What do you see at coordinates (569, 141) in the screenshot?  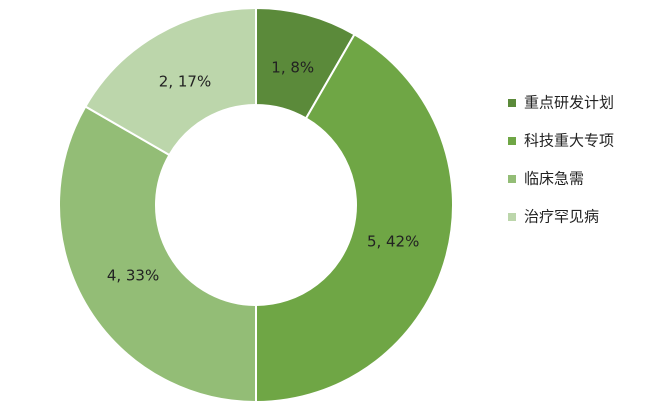 I see `legend-label: 科技重大专项` at bounding box center [569, 141].